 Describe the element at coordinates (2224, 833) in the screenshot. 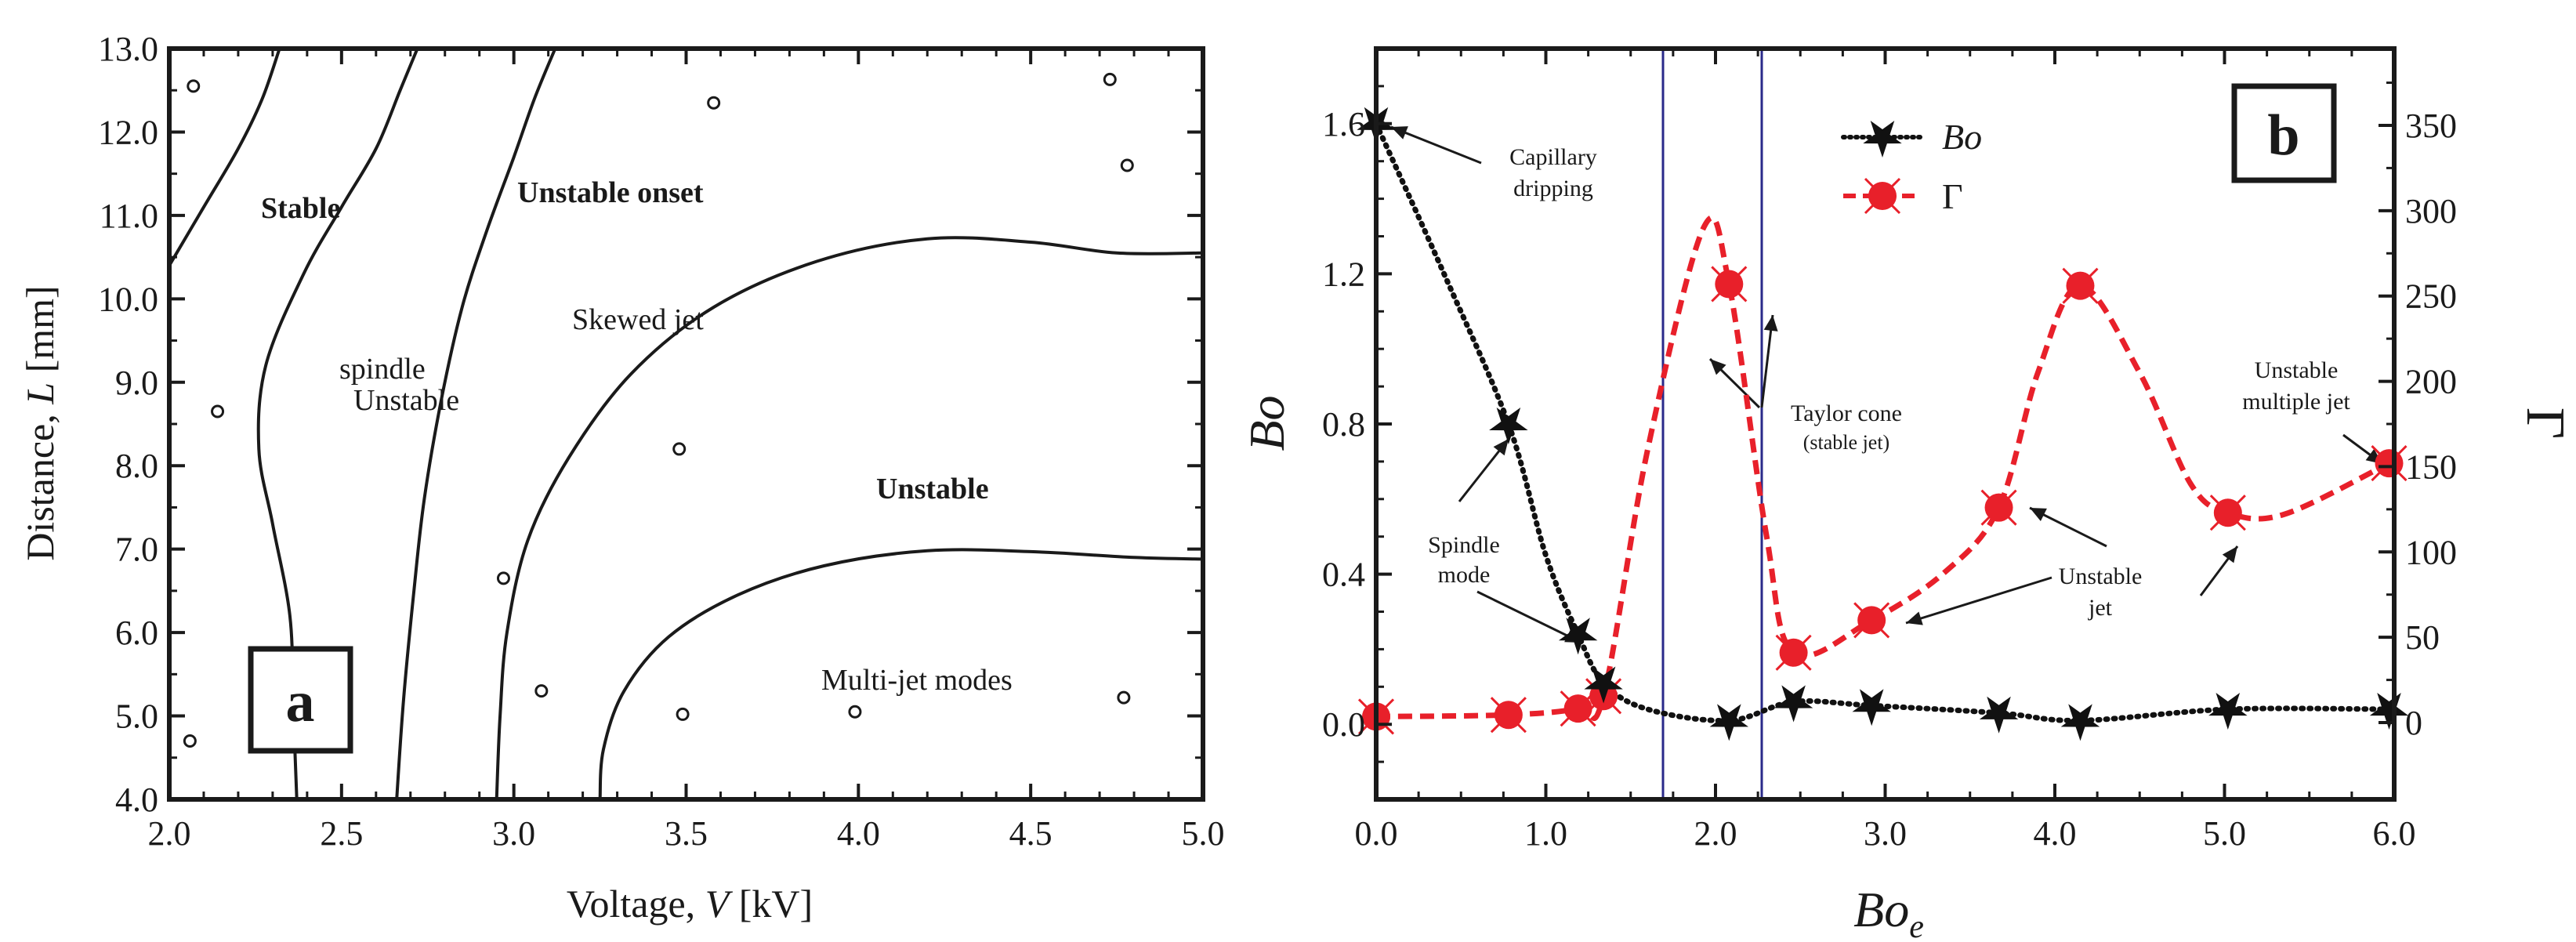

I see `b-x-tick-label: 5.0` at that location.